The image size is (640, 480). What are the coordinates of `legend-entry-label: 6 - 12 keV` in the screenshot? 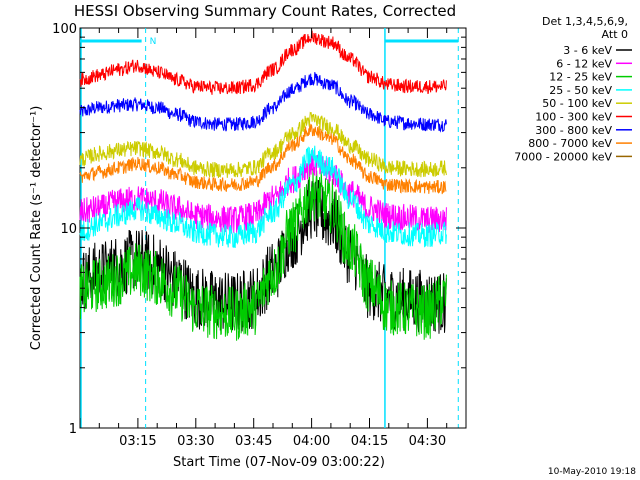 It's located at (584, 63).